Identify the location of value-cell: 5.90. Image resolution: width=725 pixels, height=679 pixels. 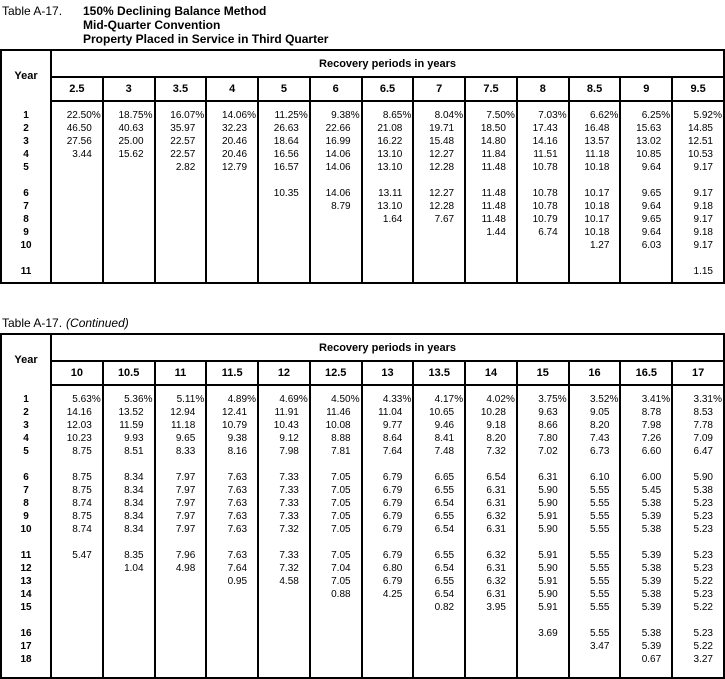
(542, 594).